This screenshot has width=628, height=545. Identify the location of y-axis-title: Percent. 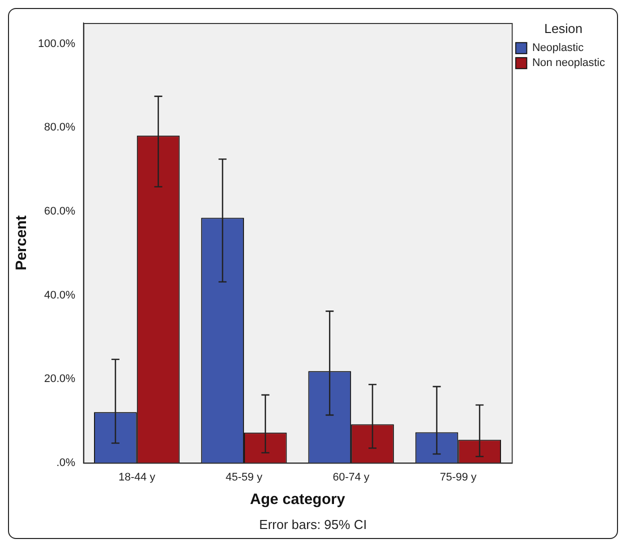
(21, 242).